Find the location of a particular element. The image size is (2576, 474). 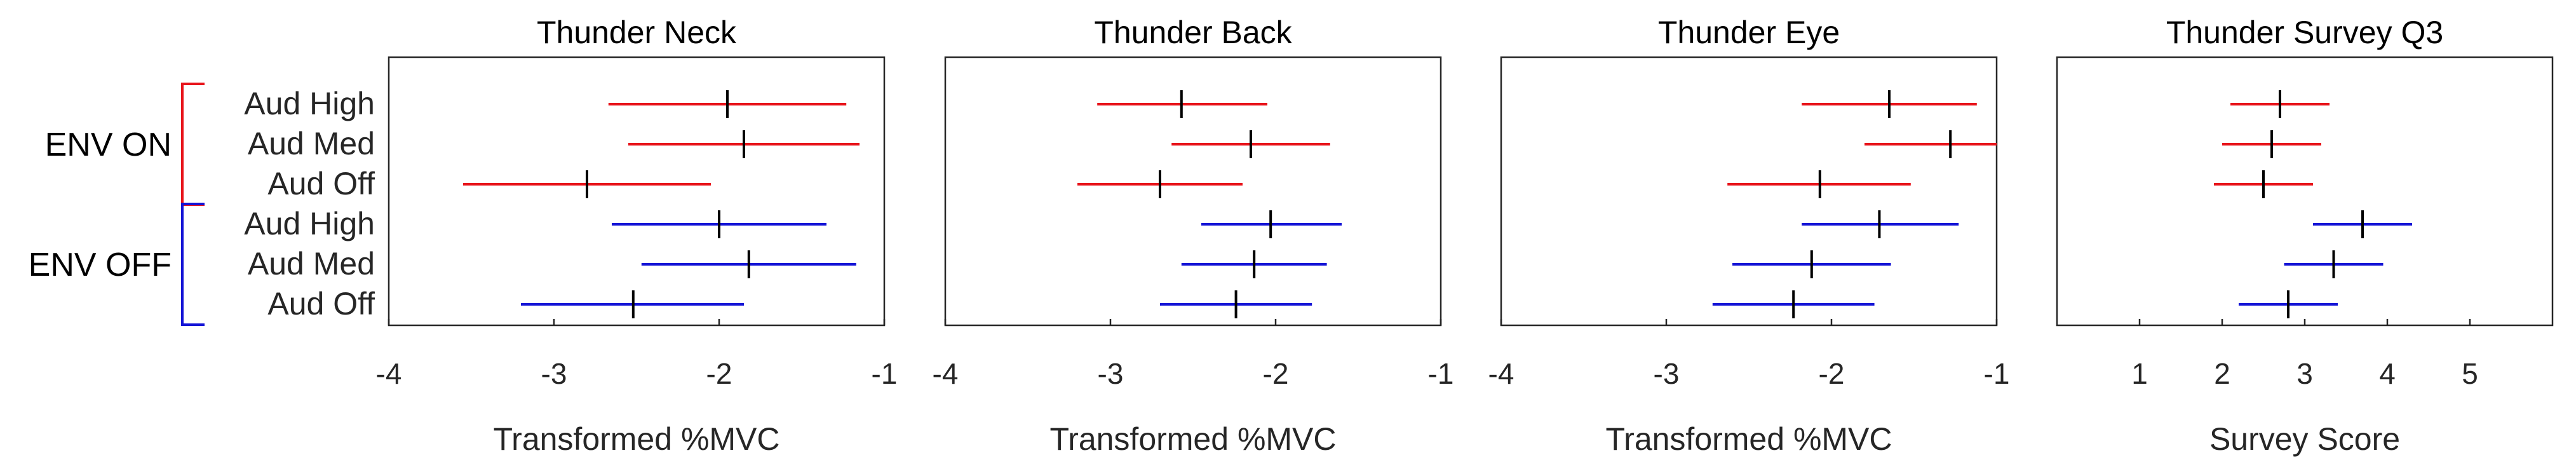

x-tick-label: 2 is located at coordinates (2222, 374).